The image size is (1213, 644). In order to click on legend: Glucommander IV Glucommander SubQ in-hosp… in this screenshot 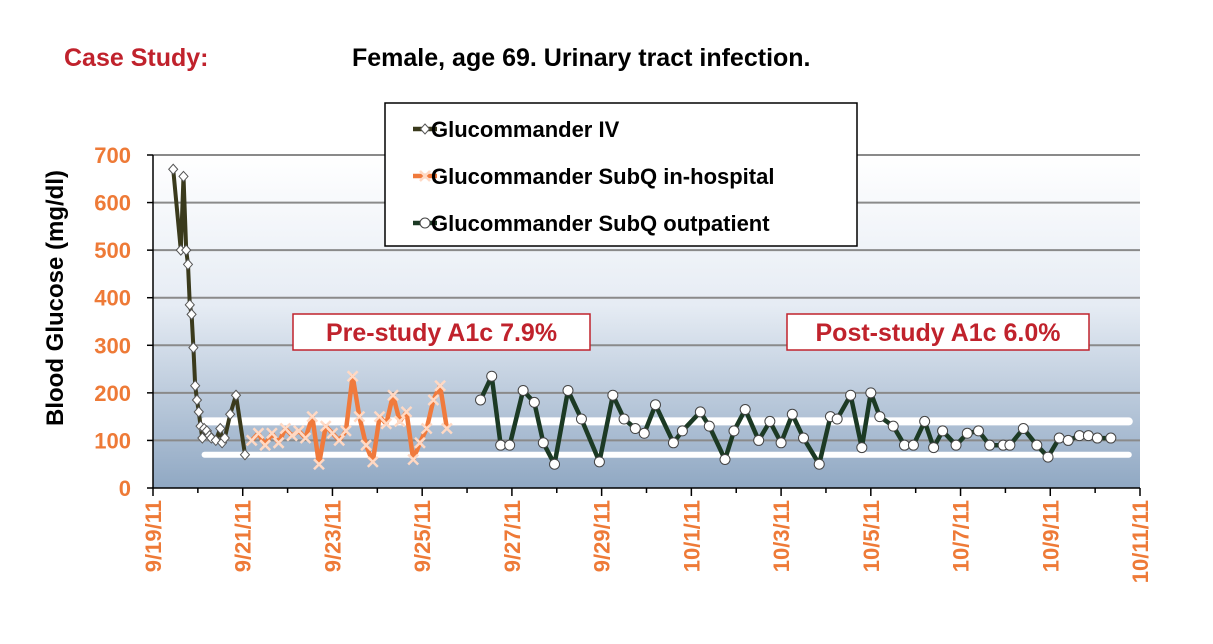, I will do `click(621, 174)`.